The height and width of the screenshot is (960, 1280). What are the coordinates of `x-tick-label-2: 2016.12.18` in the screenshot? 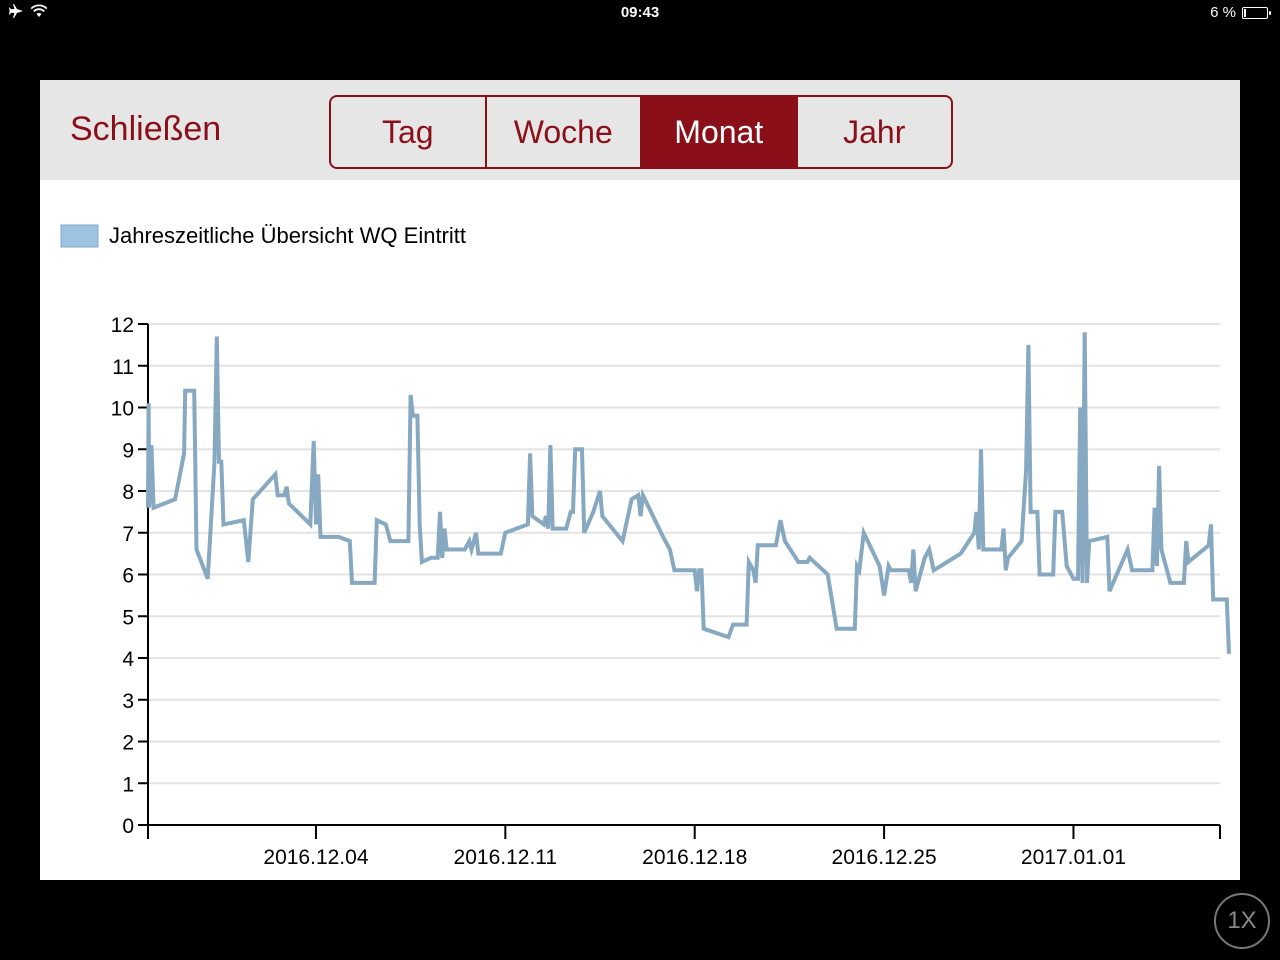 It's located at (694, 857).